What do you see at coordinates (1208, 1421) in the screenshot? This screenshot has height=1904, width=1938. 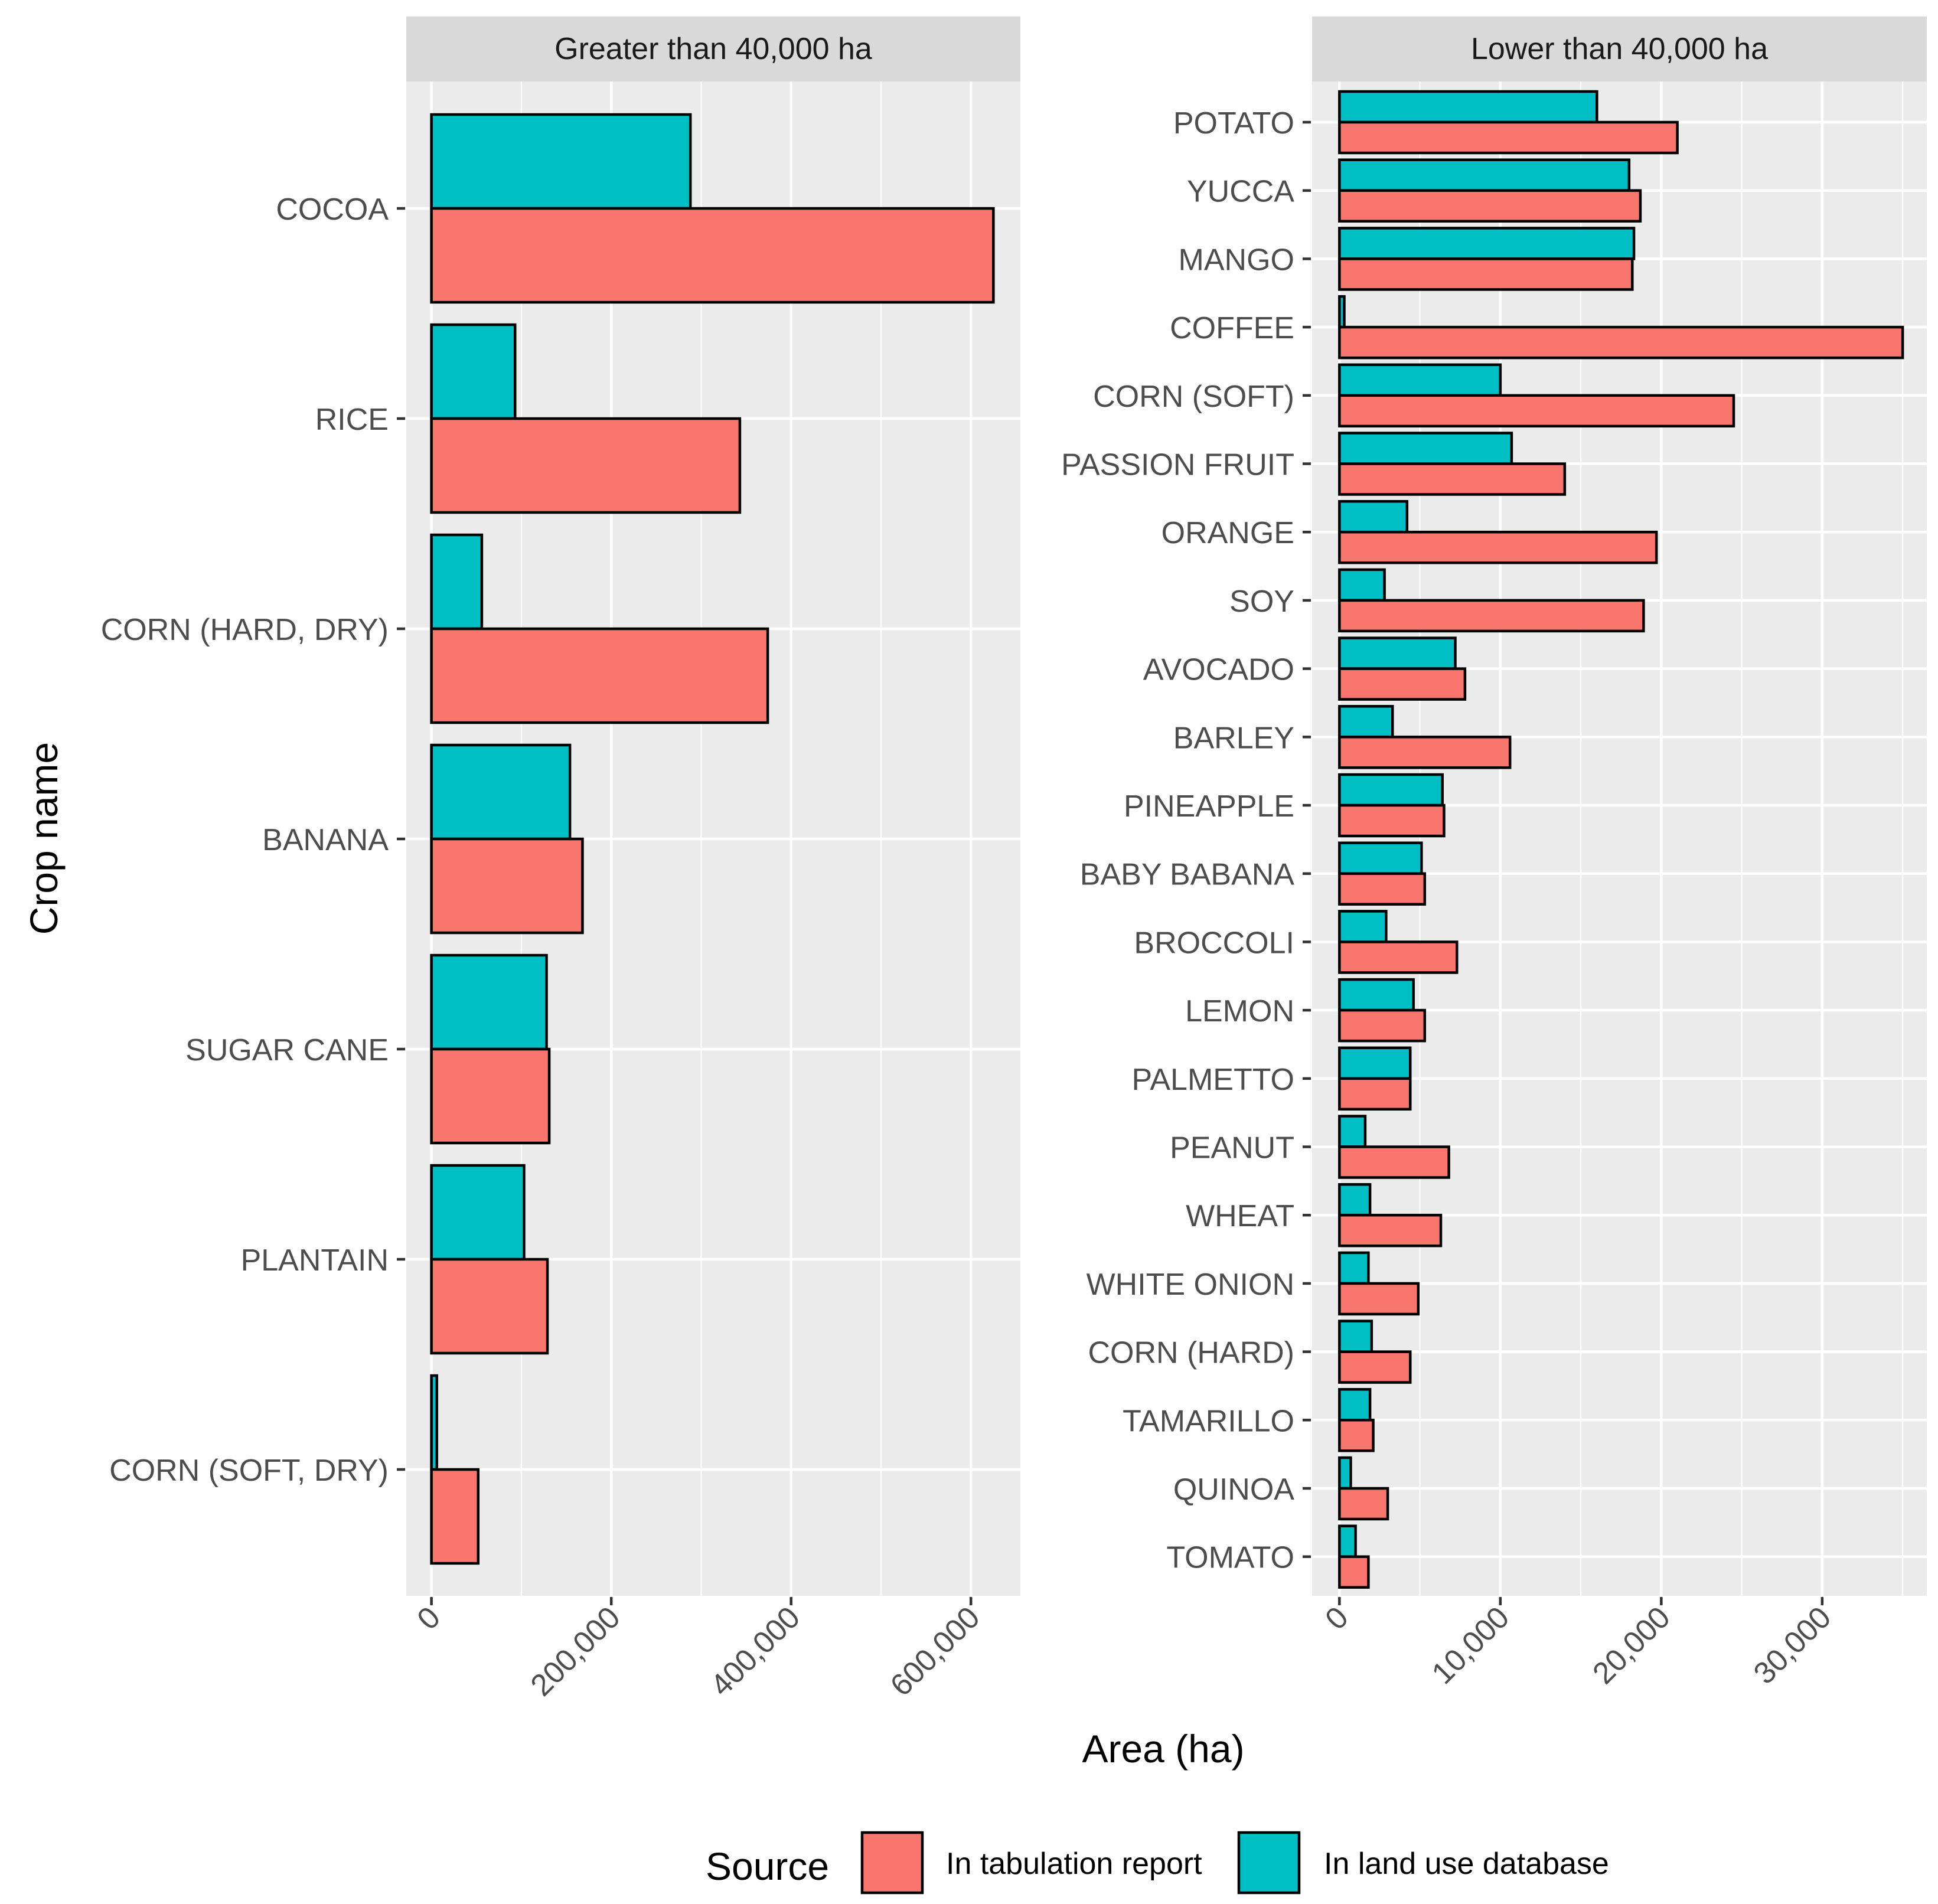 I see `category-label-tamarillo: TAMARILLO` at bounding box center [1208, 1421].